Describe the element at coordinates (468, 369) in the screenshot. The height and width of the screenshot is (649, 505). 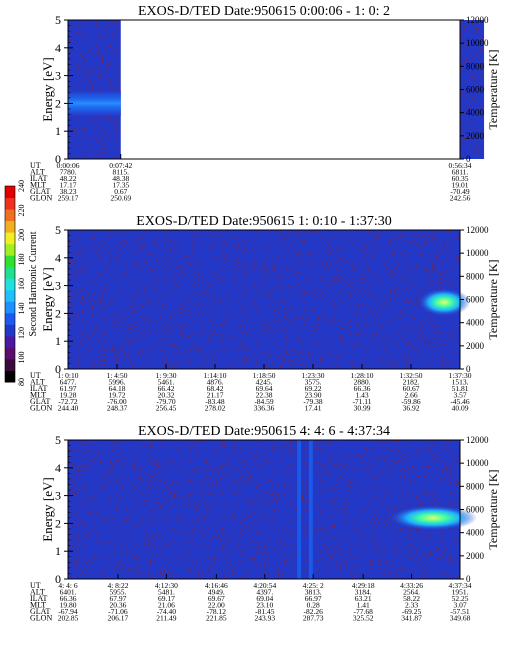
I see `y2-tick-label: 0` at that location.